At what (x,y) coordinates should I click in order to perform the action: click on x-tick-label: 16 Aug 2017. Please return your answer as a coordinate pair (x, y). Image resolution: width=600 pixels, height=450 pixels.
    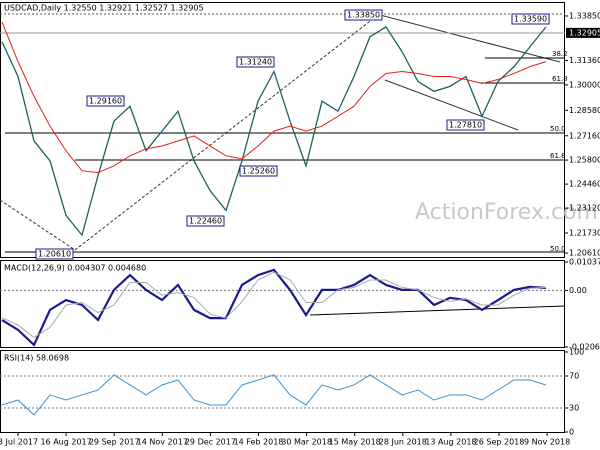
    Looking at the image, I should click on (65, 442).